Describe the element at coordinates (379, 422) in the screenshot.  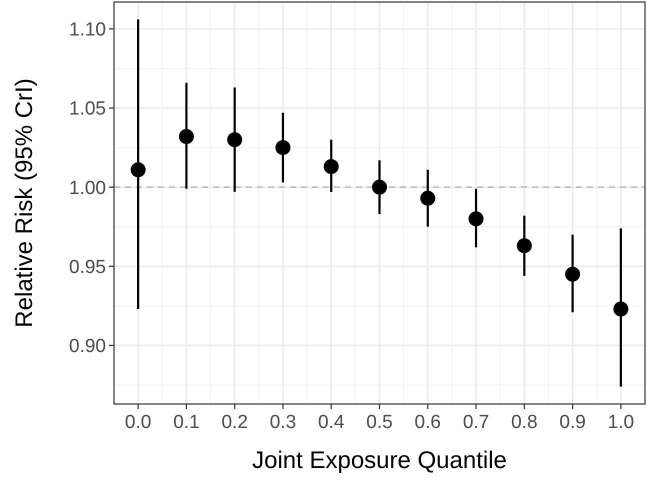
I see `x-tick-label: 0.5` at that location.